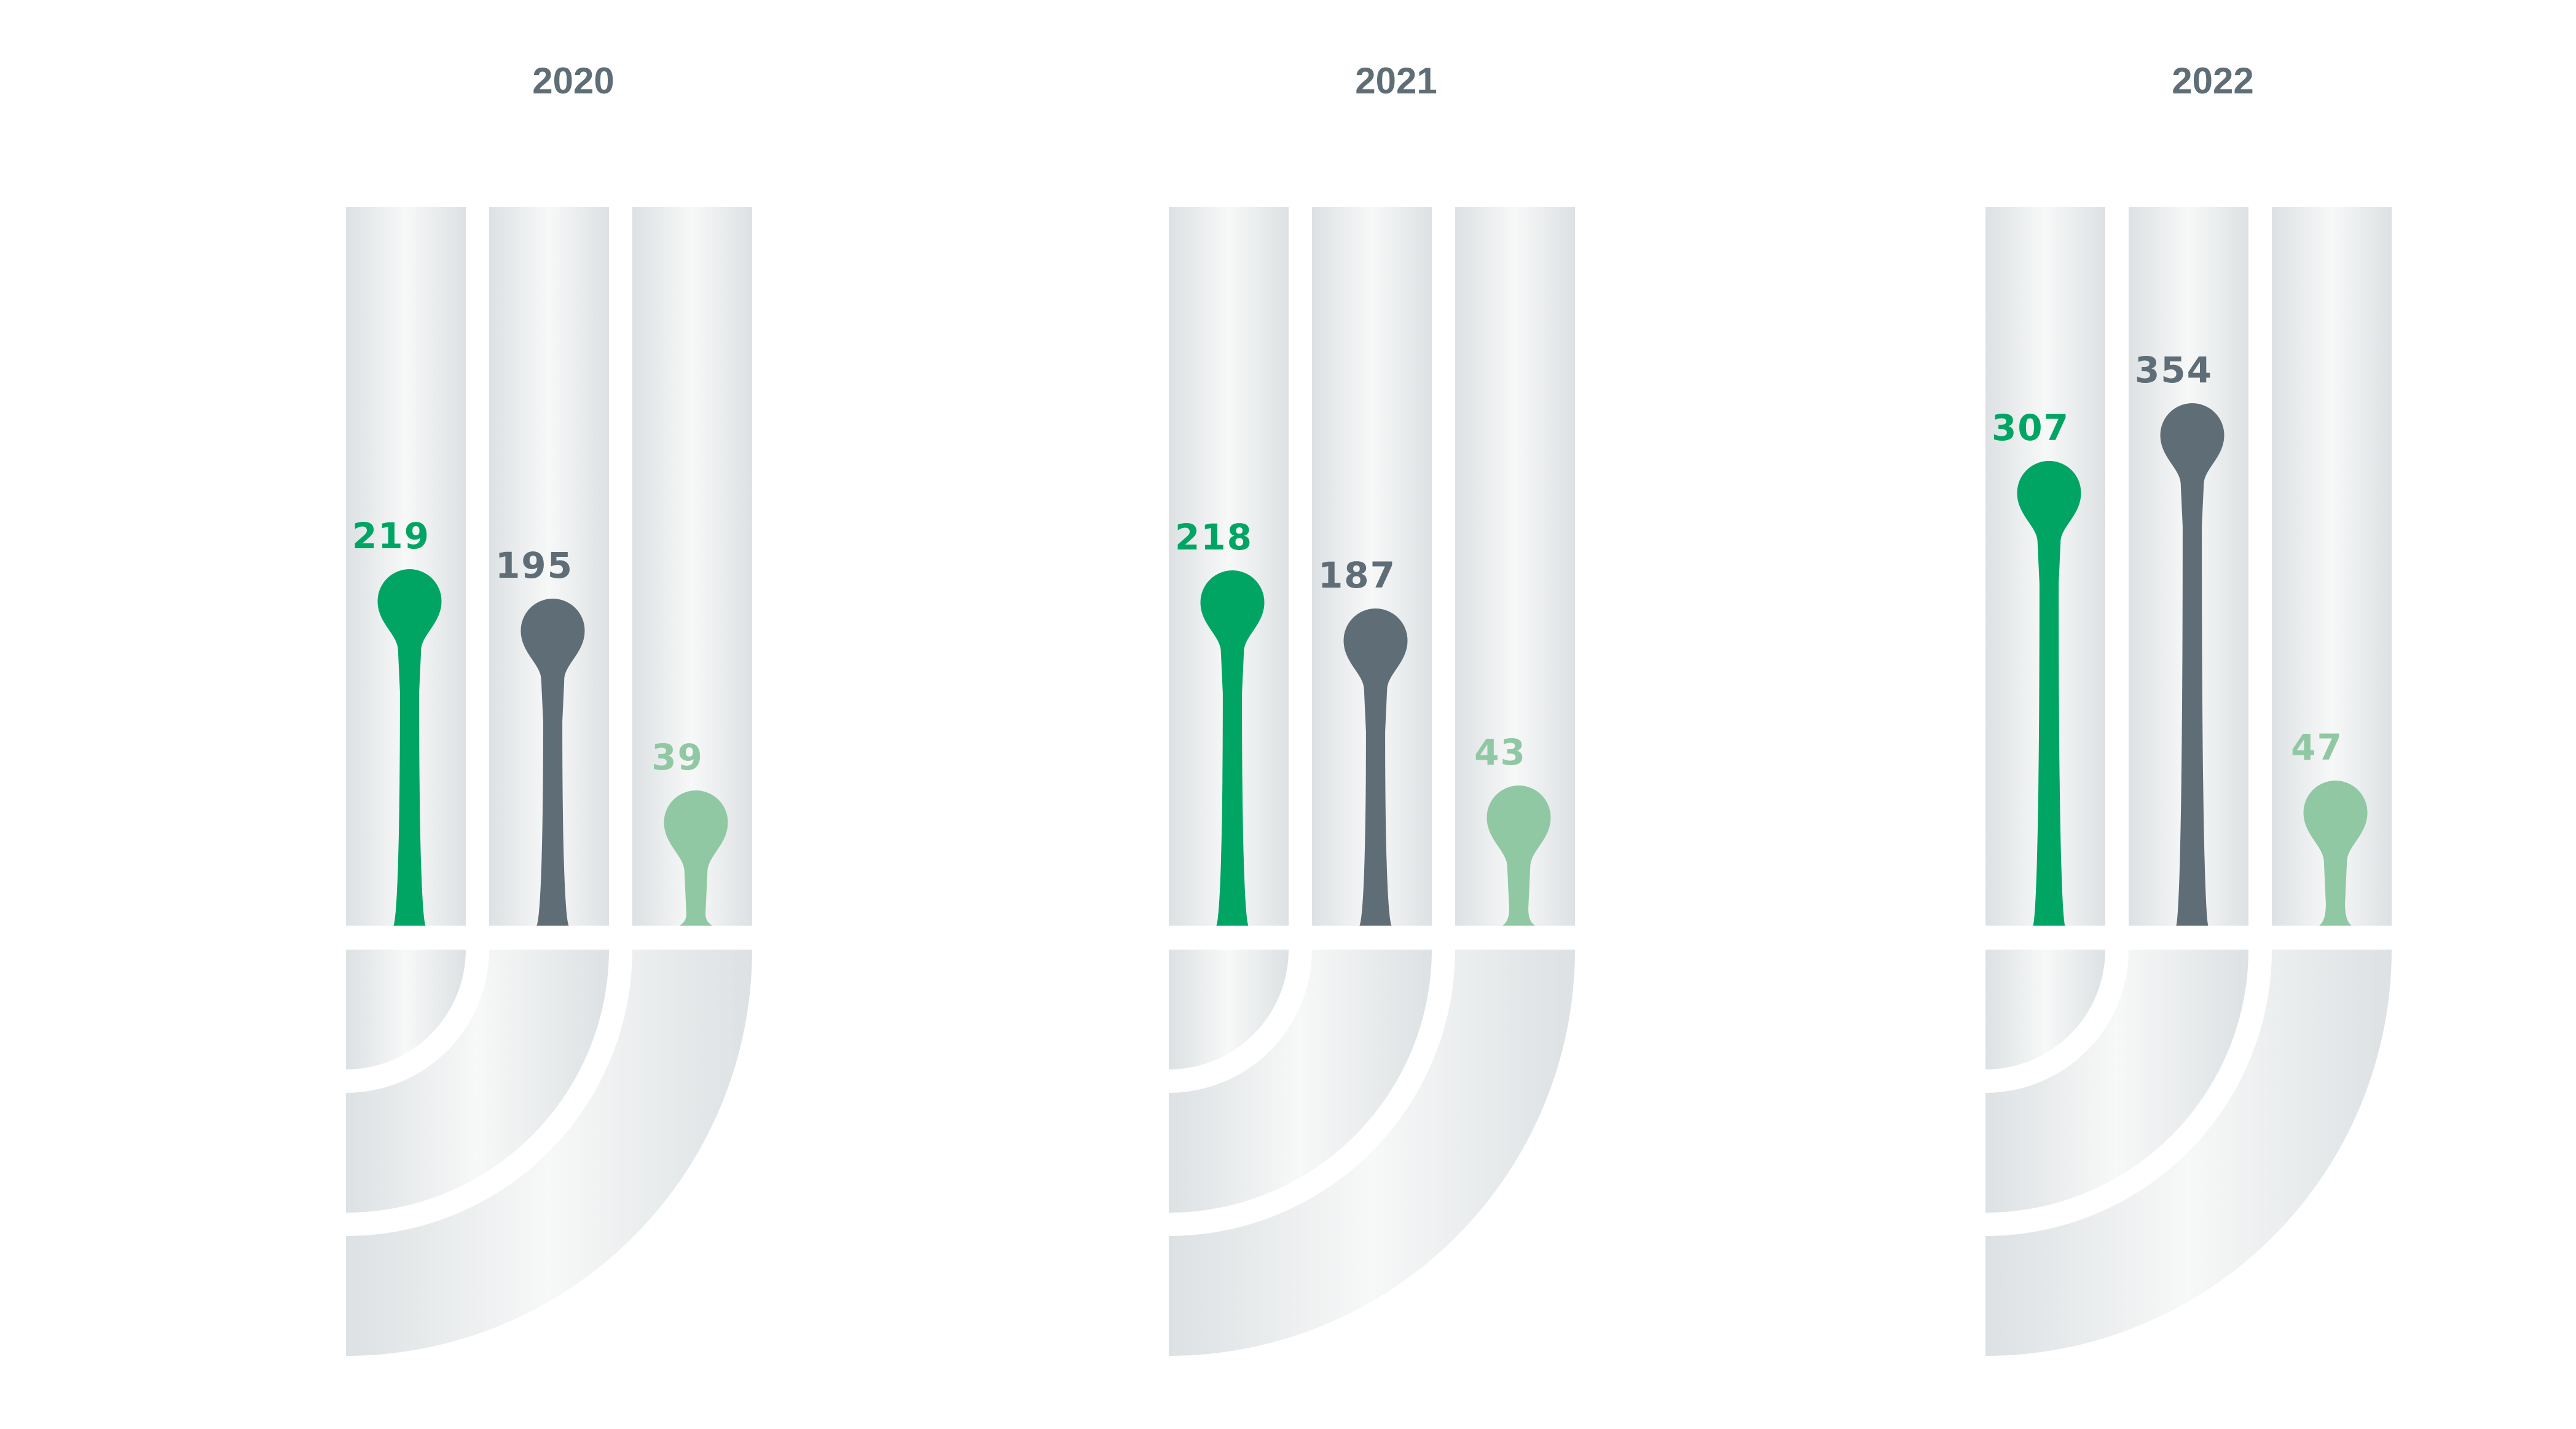 Image resolution: width=2576 pixels, height=1429 pixels. I want to click on year-group-2021: 2021 218 187 43, so click(1372, 708).